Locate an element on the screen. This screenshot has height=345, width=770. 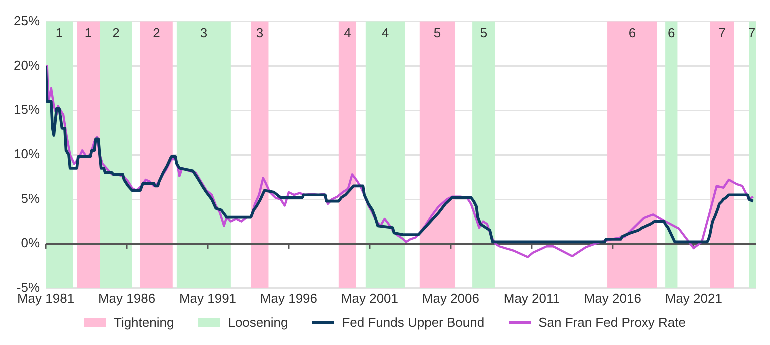
x-tick-label: May 2011 is located at coordinates (532, 298).